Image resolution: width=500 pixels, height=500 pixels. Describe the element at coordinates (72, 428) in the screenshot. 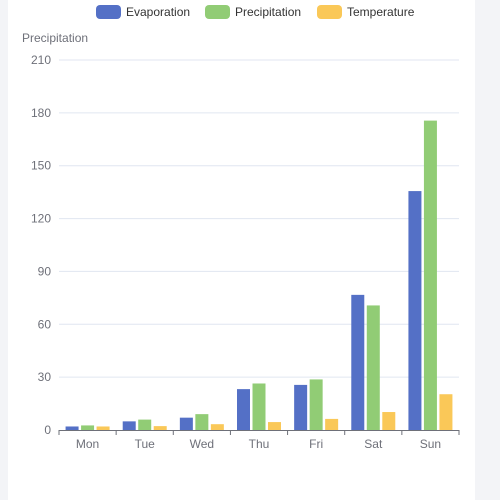

I see `bar-evaporation-mon` at that location.